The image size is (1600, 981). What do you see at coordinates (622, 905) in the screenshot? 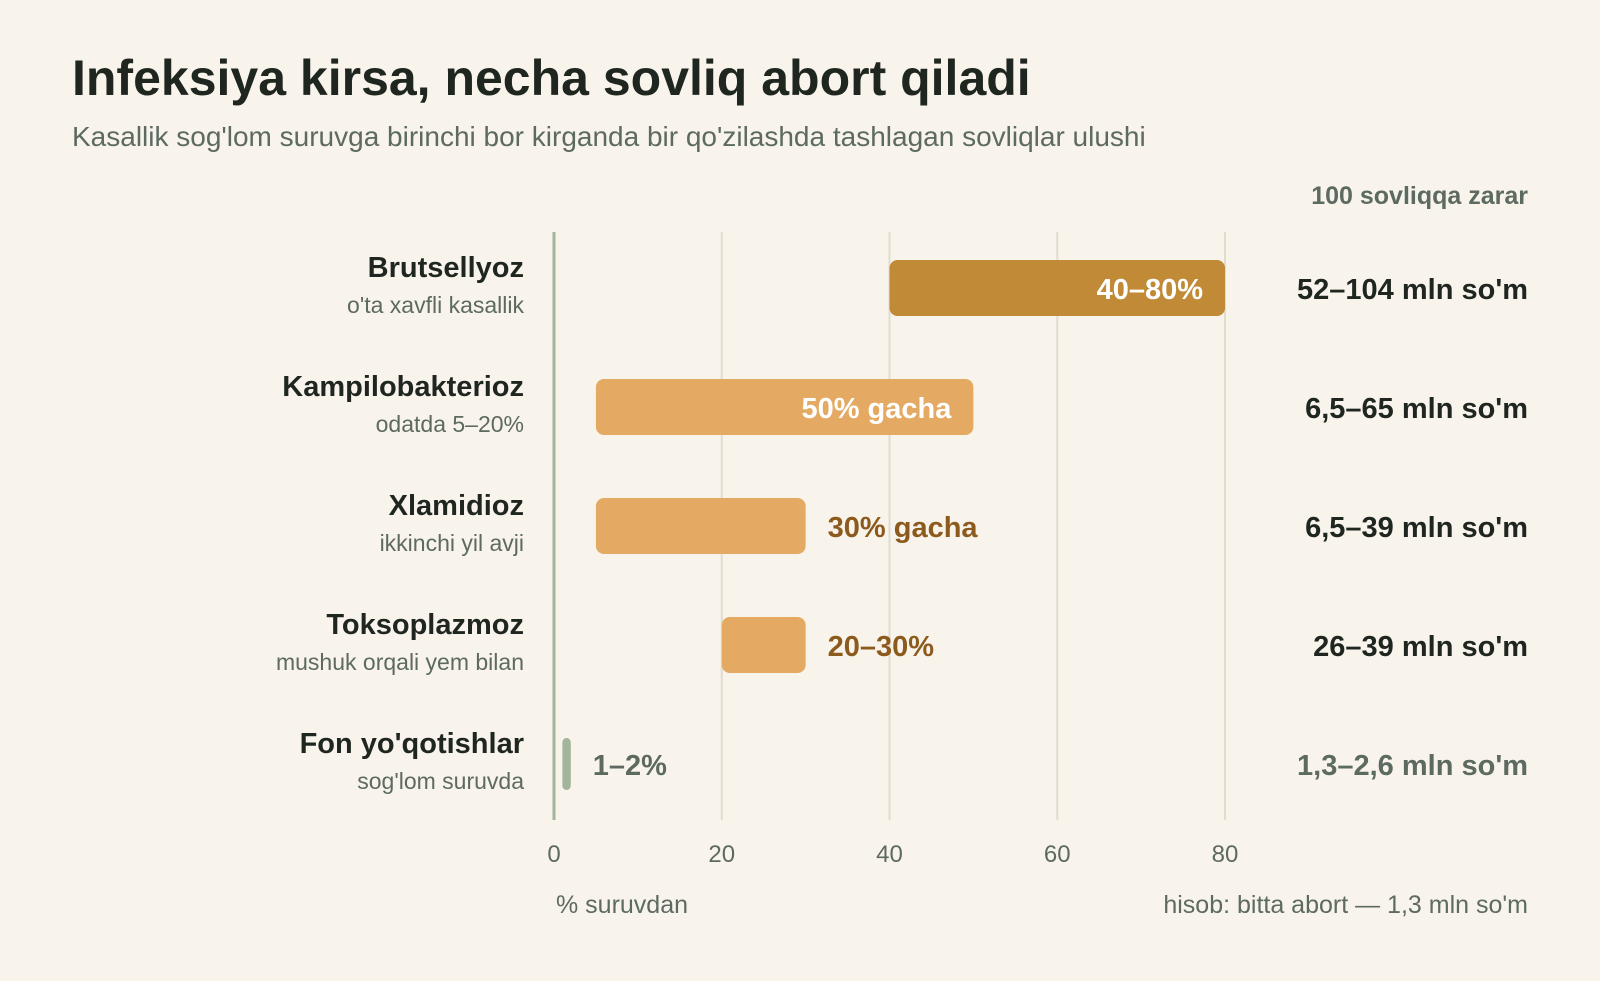
I see `x-axis-label: % suruvdan` at bounding box center [622, 905].